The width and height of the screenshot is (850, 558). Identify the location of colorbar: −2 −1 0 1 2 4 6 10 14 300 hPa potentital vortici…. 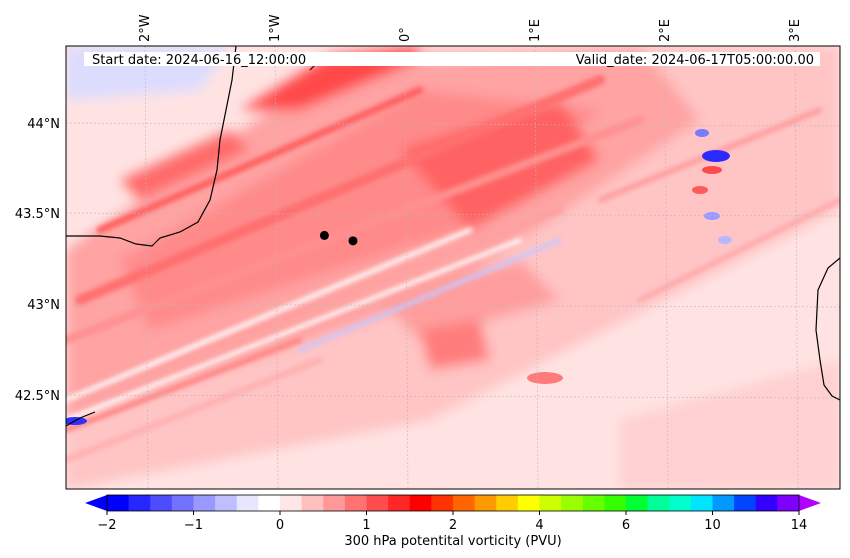
(453, 521).